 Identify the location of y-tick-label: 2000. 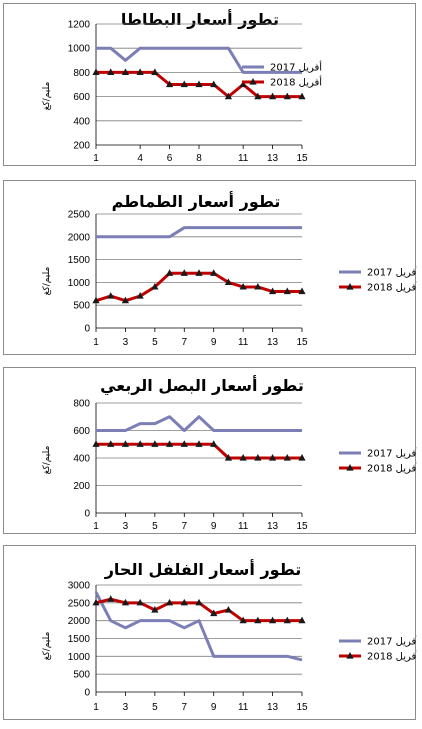
(79, 621).